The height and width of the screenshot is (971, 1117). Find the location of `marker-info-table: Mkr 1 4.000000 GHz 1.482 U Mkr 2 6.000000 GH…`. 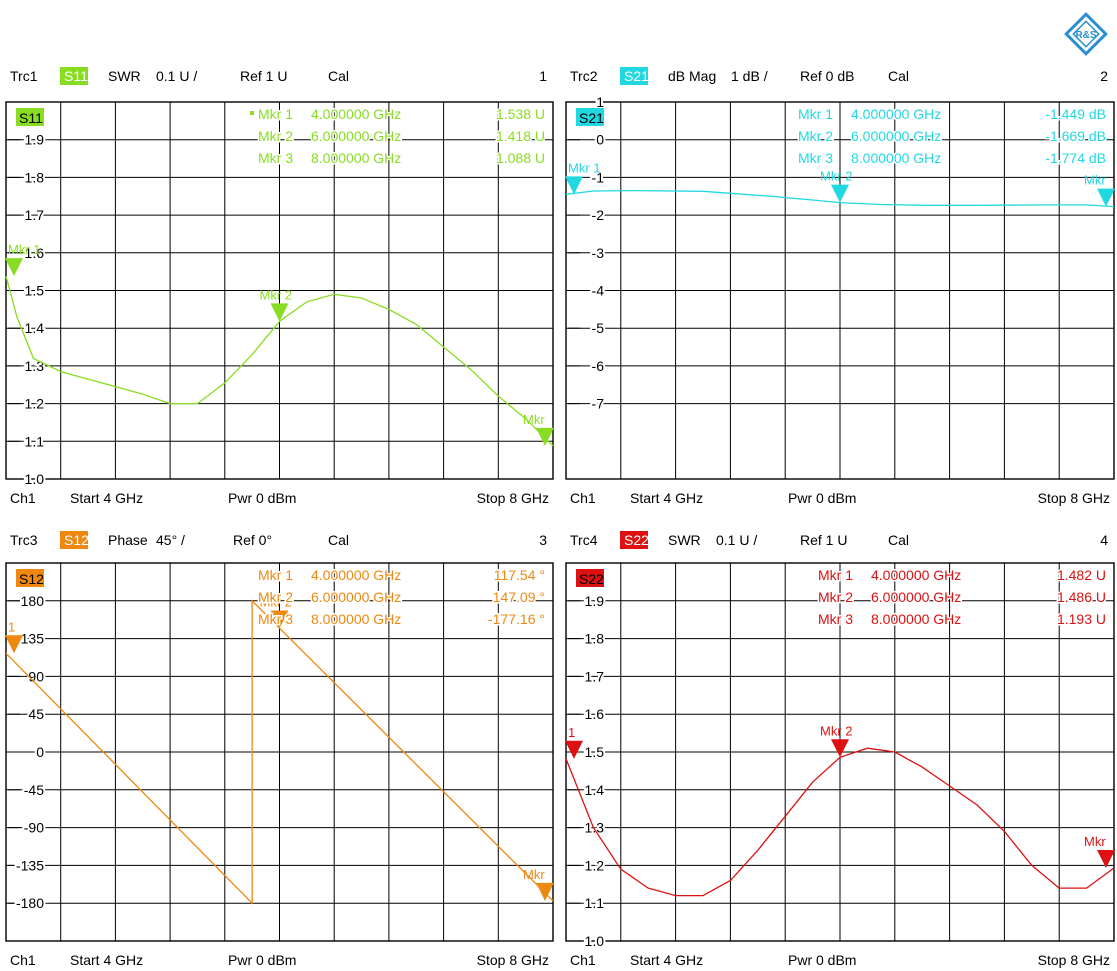

marker-info-table: Mkr 1 4.000000 GHz 1.482 U Mkr 2 6.000000 GH… is located at coordinates (962, 597).